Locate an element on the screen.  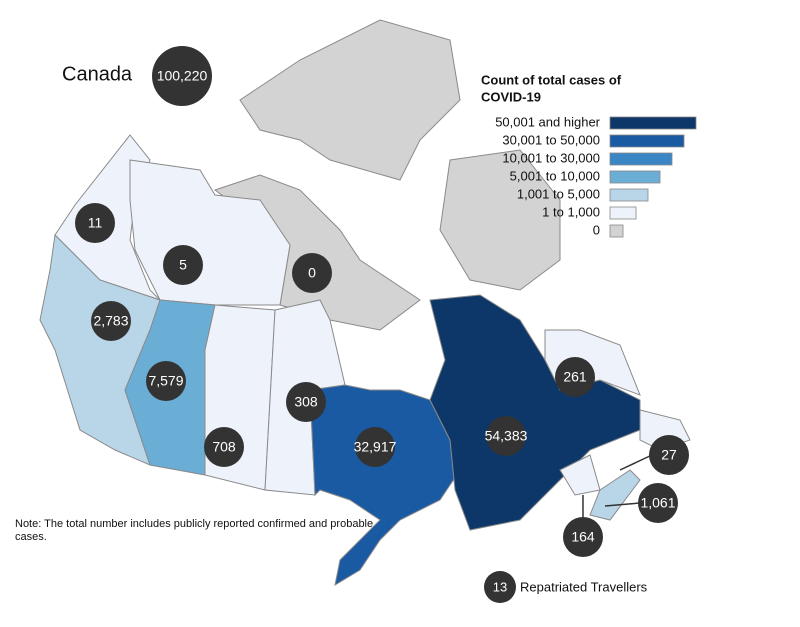
nova-scotia is located at coordinates (615, 495).